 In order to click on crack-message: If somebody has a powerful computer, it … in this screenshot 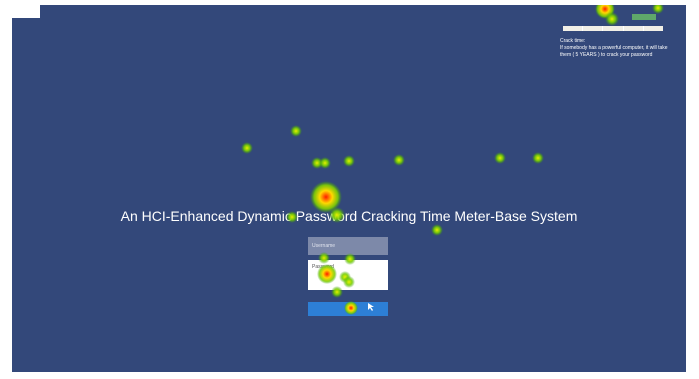, I will do `click(614, 51)`.